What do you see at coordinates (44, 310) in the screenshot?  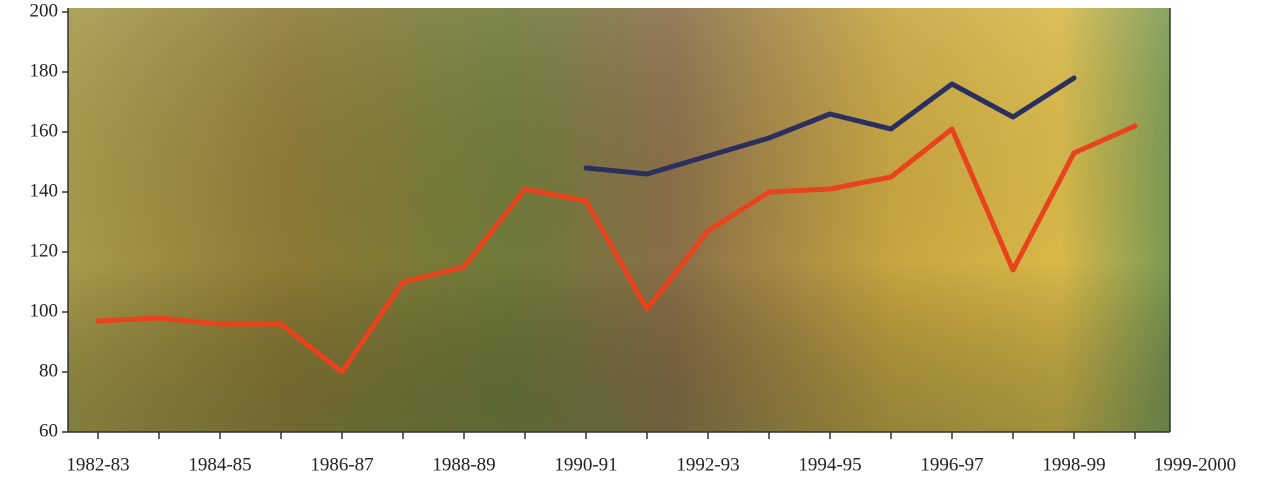 I see `y-tick-label: 100` at bounding box center [44, 310].